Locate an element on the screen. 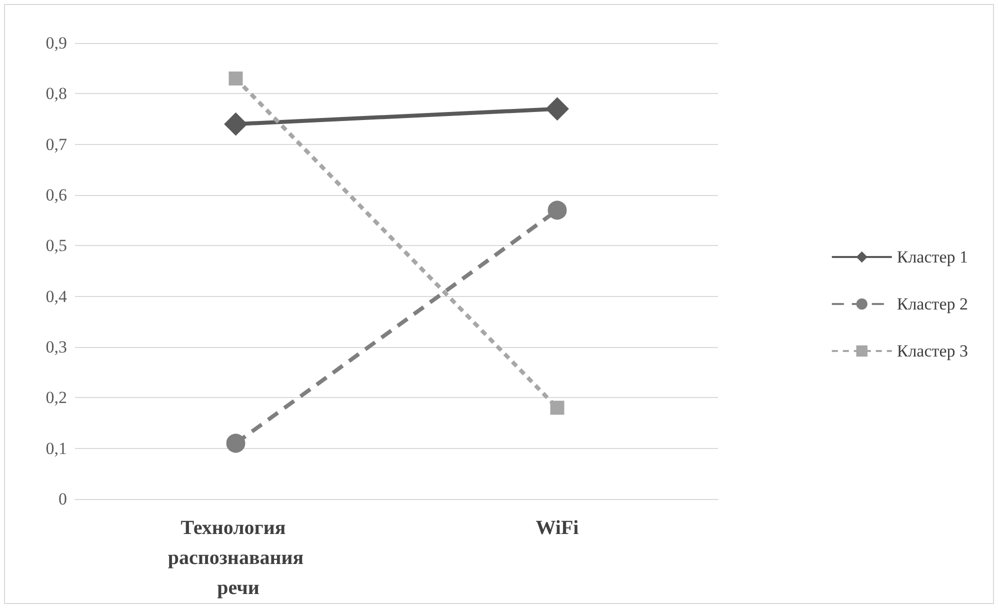  y-tick-label: 0,7 is located at coordinates (57, 144).